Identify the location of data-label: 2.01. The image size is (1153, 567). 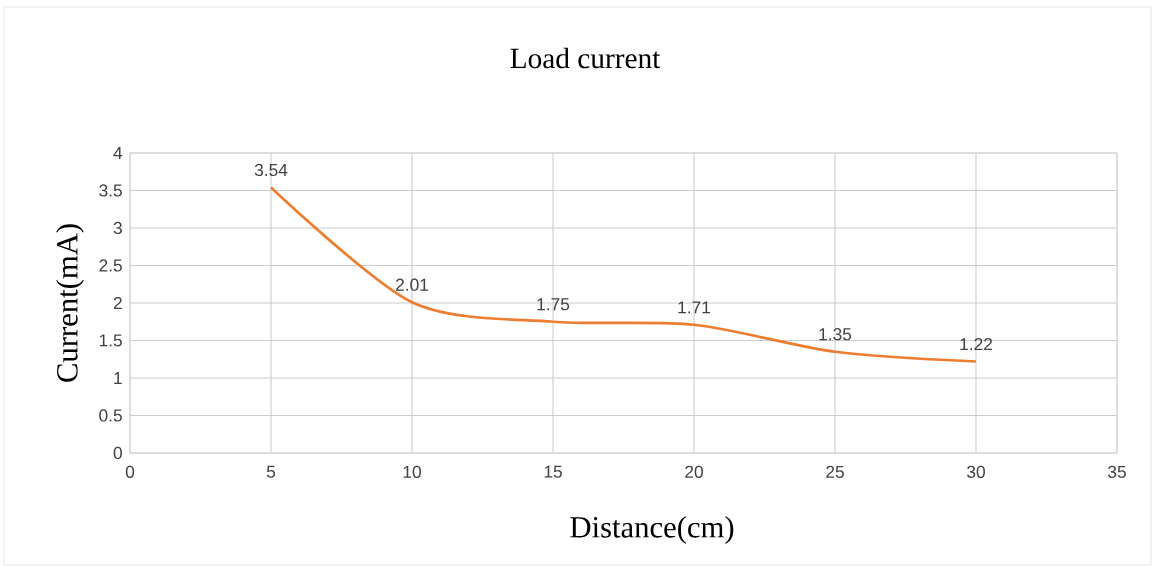
(412, 284).